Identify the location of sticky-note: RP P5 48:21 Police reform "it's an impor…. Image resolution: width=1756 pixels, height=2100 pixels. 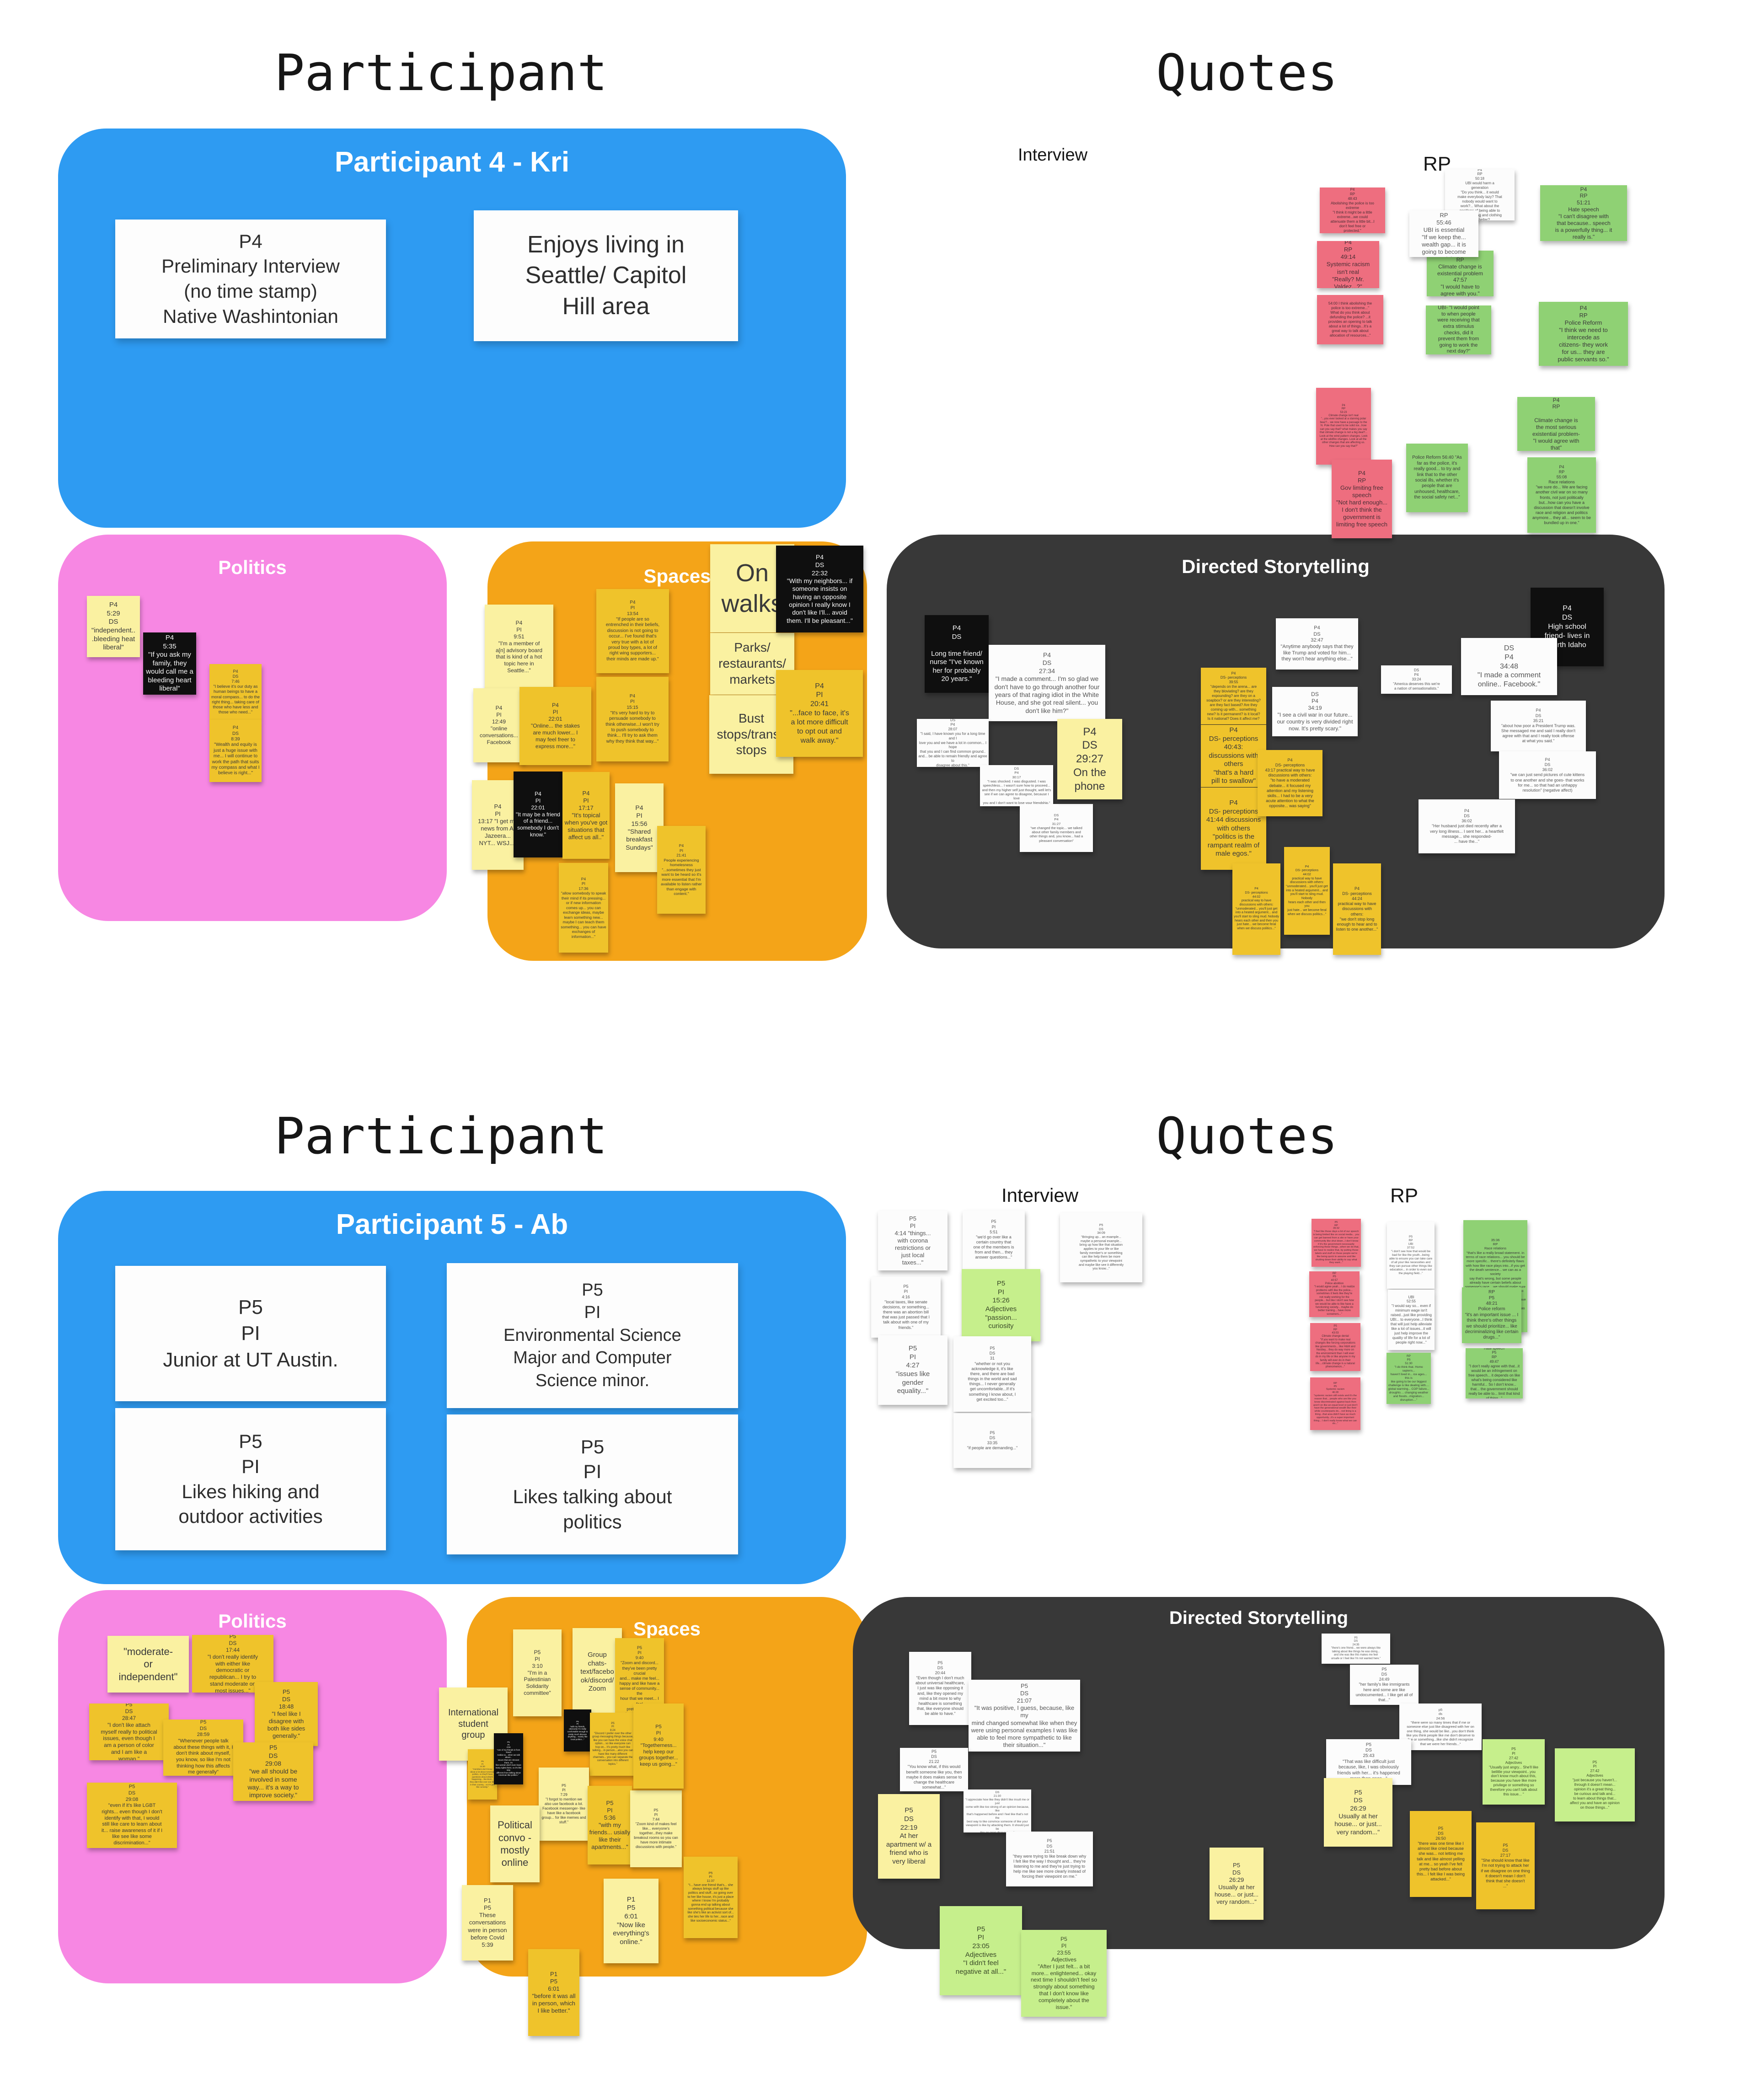
(1491, 1315).